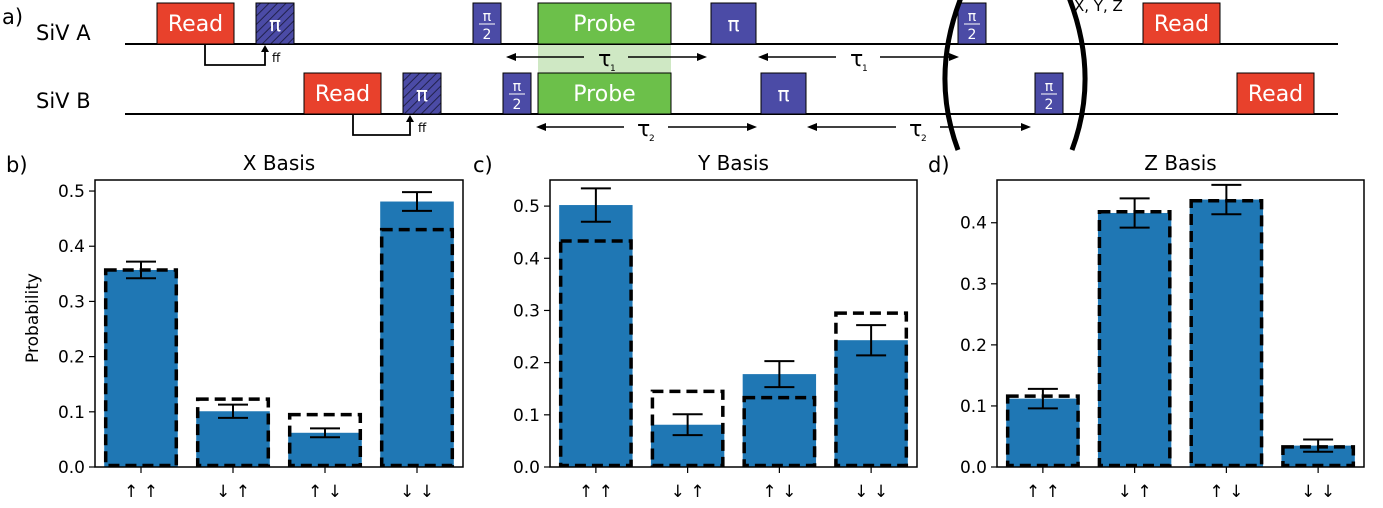  What do you see at coordinates (939, 165) in the screenshot?
I see `panel-label-d: d)` at bounding box center [939, 165].